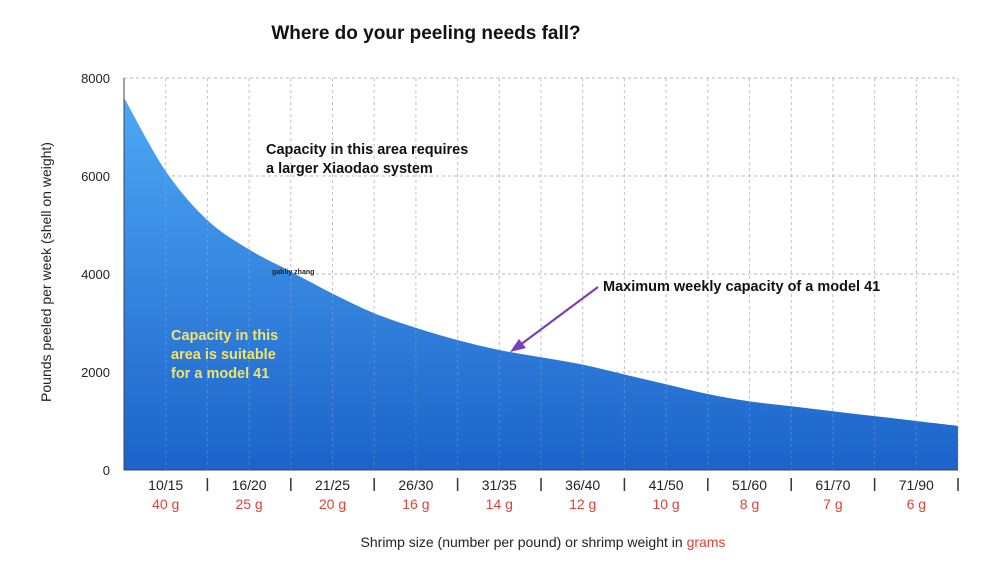 The image size is (1000, 571). What do you see at coordinates (224, 336) in the screenshot?
I see `lower-region-line-1: Capacity in this` at bounding box center [224, 336].